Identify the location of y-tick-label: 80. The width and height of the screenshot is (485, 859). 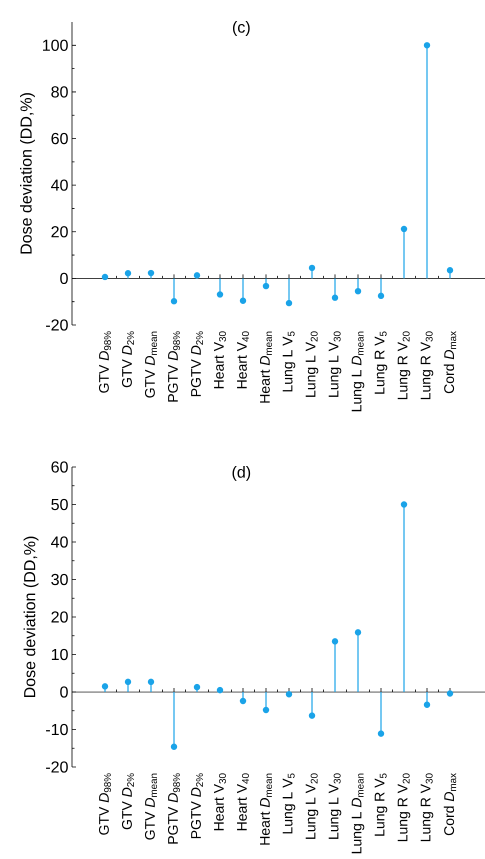
(59, 92).